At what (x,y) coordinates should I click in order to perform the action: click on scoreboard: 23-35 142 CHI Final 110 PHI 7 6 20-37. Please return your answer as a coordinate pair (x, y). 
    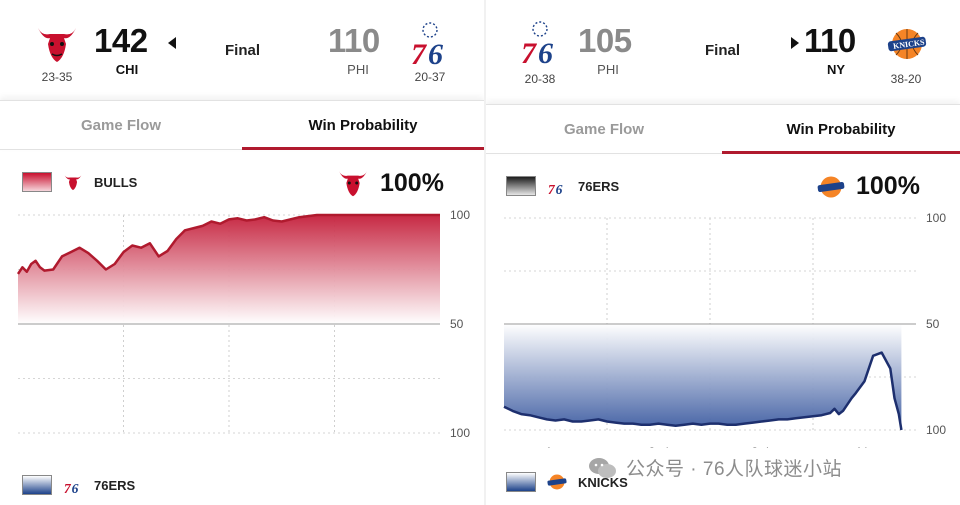
    Looking at the image, I should click on (242, 50).